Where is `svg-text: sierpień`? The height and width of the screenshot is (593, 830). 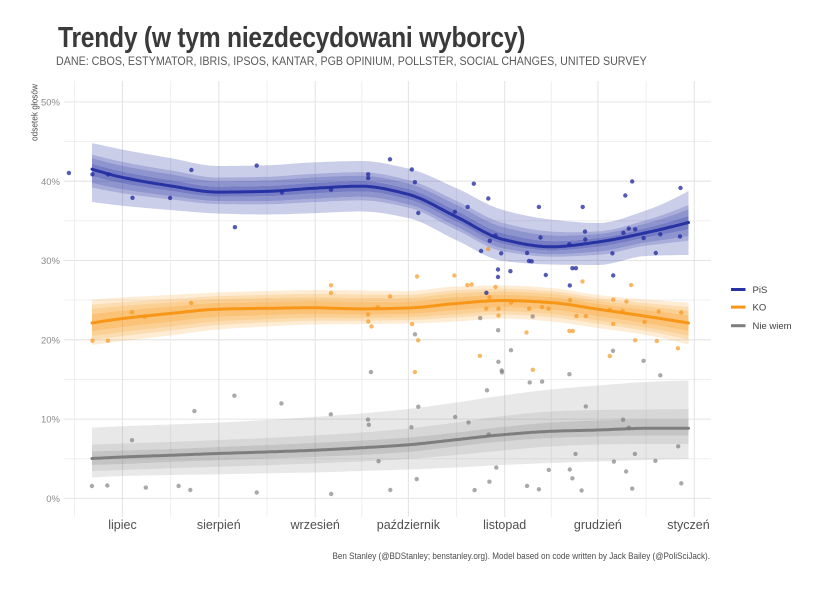
svg-text: sierpień is located at coordinates (219, 525).